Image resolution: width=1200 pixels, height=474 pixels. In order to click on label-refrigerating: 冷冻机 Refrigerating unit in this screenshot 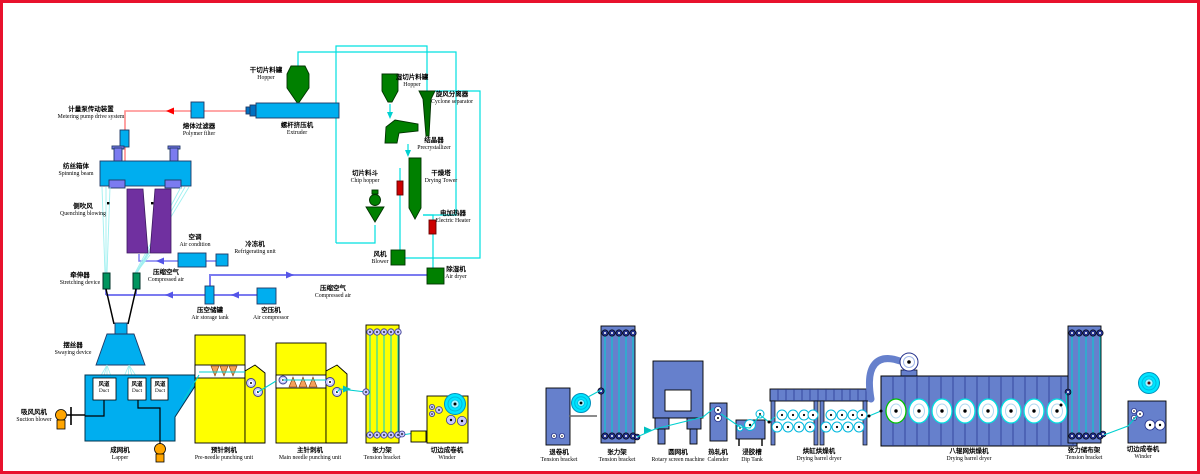, I will do `click(255, 248)`.